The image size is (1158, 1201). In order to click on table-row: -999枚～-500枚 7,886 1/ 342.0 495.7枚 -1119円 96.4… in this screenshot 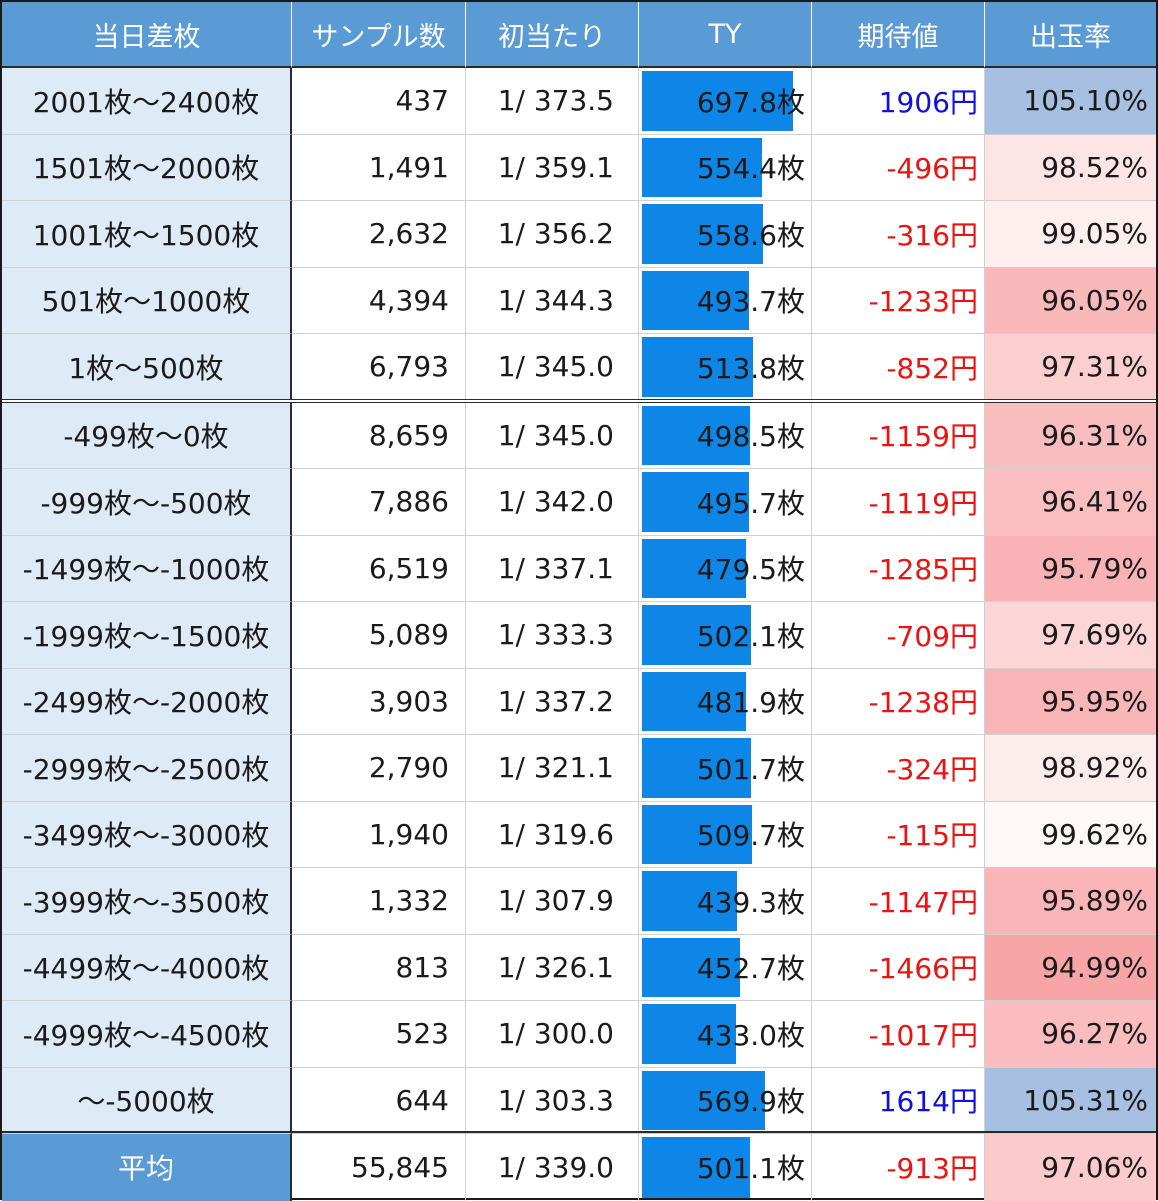, I will do `click(579, 502)`.